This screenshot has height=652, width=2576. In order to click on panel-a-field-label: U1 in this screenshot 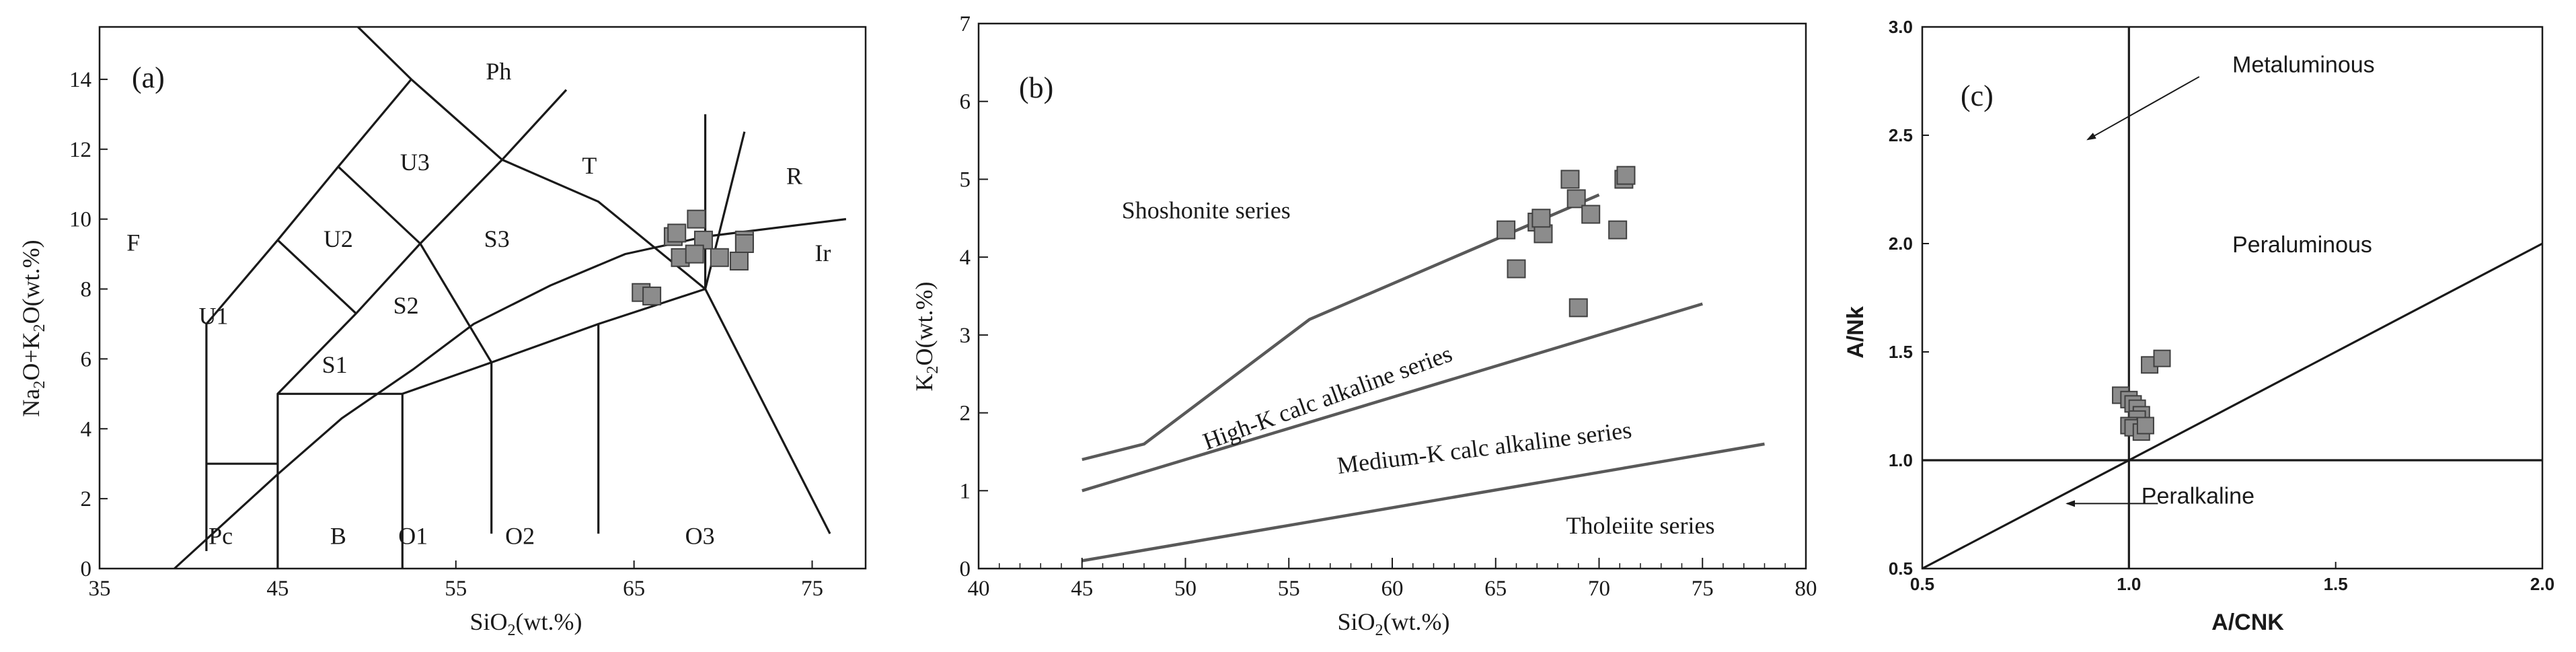, I will do `click(214, 315)`.